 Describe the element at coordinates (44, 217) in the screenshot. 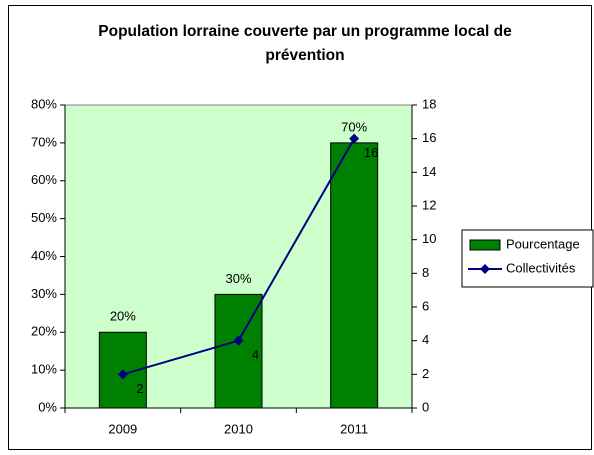

I see `y-tick-label: 50%` at that location.